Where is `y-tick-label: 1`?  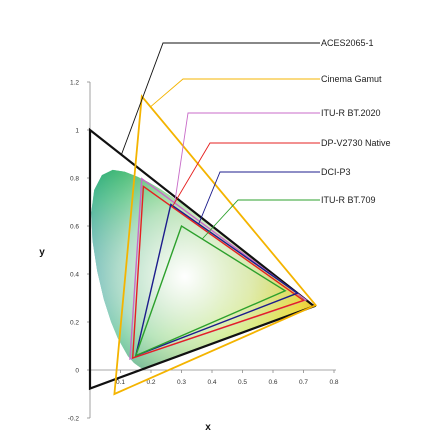 y-tick-label: 1 is located at coordinates (77, 131).